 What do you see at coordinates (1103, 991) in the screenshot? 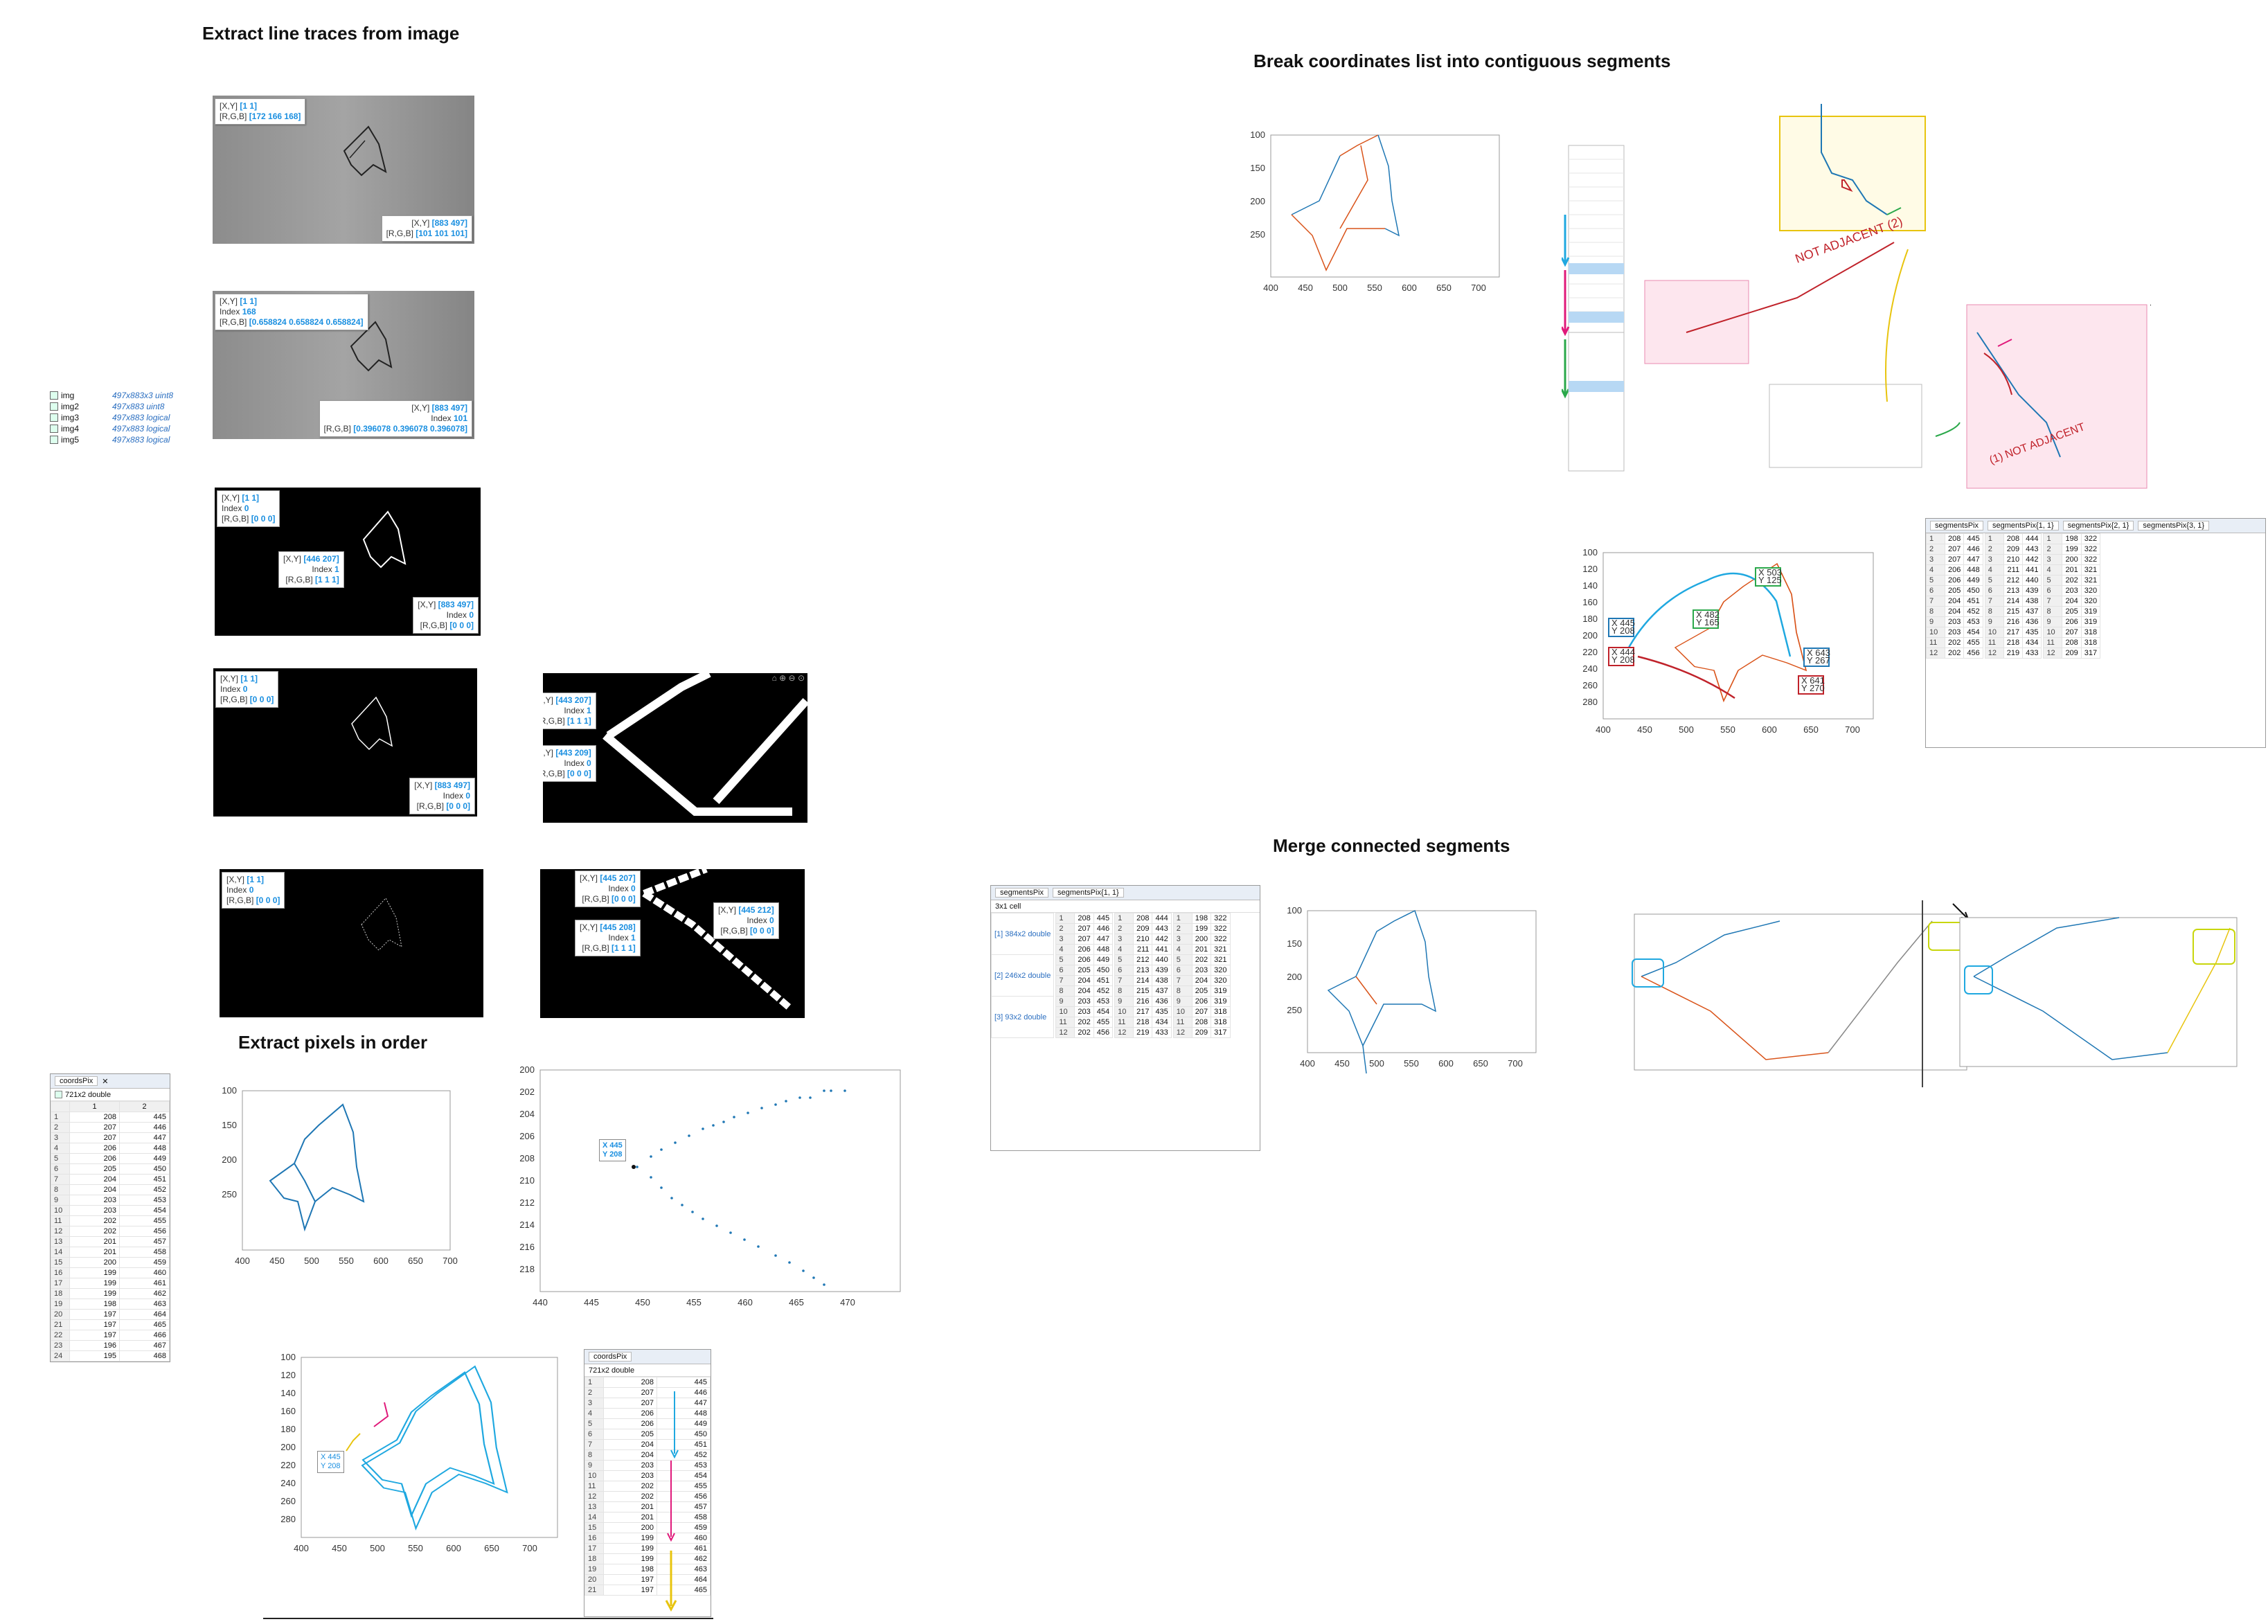
I see `table-cell: 452` at bounding box center [1103, 991].